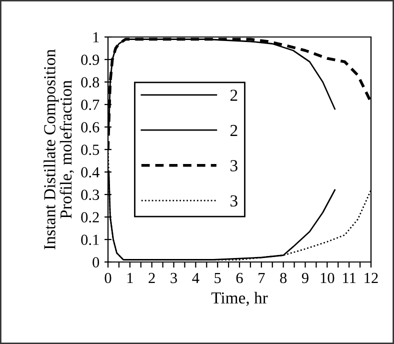 This screenshot has width=394, height=344. Describe the element at coordinates (239, 299) in the screenshot. I see `x-axis-title: Time, hr` at that location.